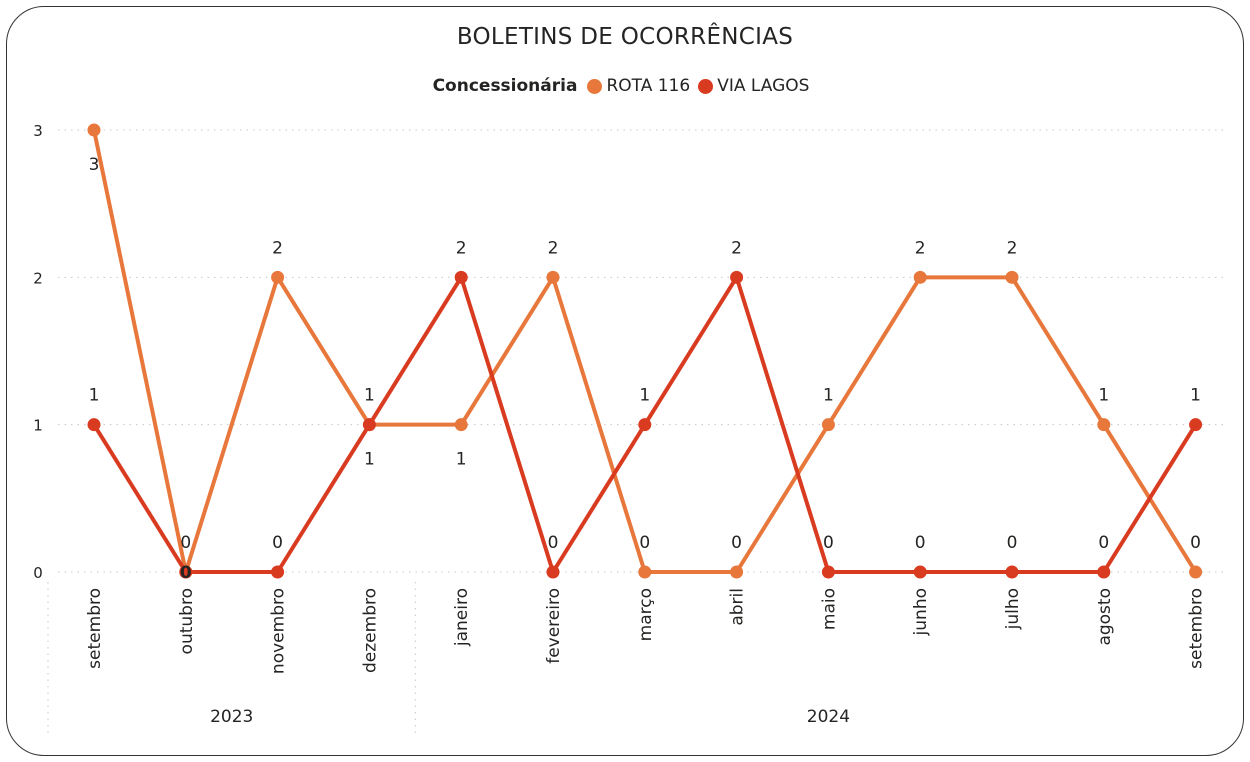 The height and width of the screenshot is (762, 1250). Describe the element at coordinates (736, 248) in the screenshot. I see `data-label-via-lagos-7: 2` at that location.